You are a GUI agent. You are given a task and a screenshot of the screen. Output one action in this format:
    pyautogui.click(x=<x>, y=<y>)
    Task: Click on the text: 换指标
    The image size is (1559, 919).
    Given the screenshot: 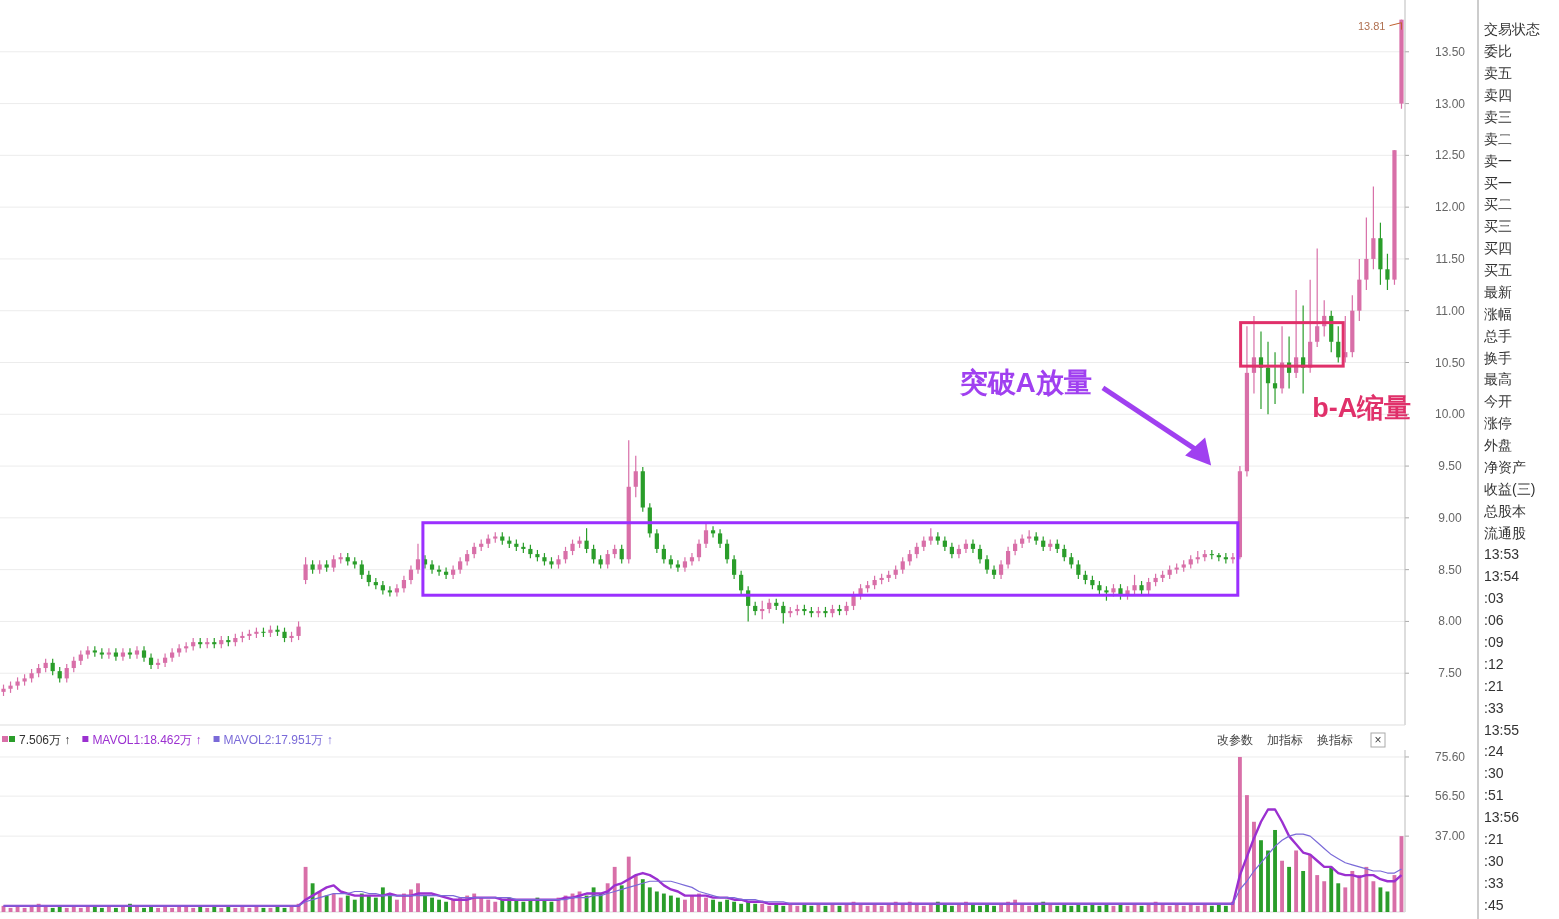 What is the action you would take?
    pyautogui.click(x=1335, y=740)
    